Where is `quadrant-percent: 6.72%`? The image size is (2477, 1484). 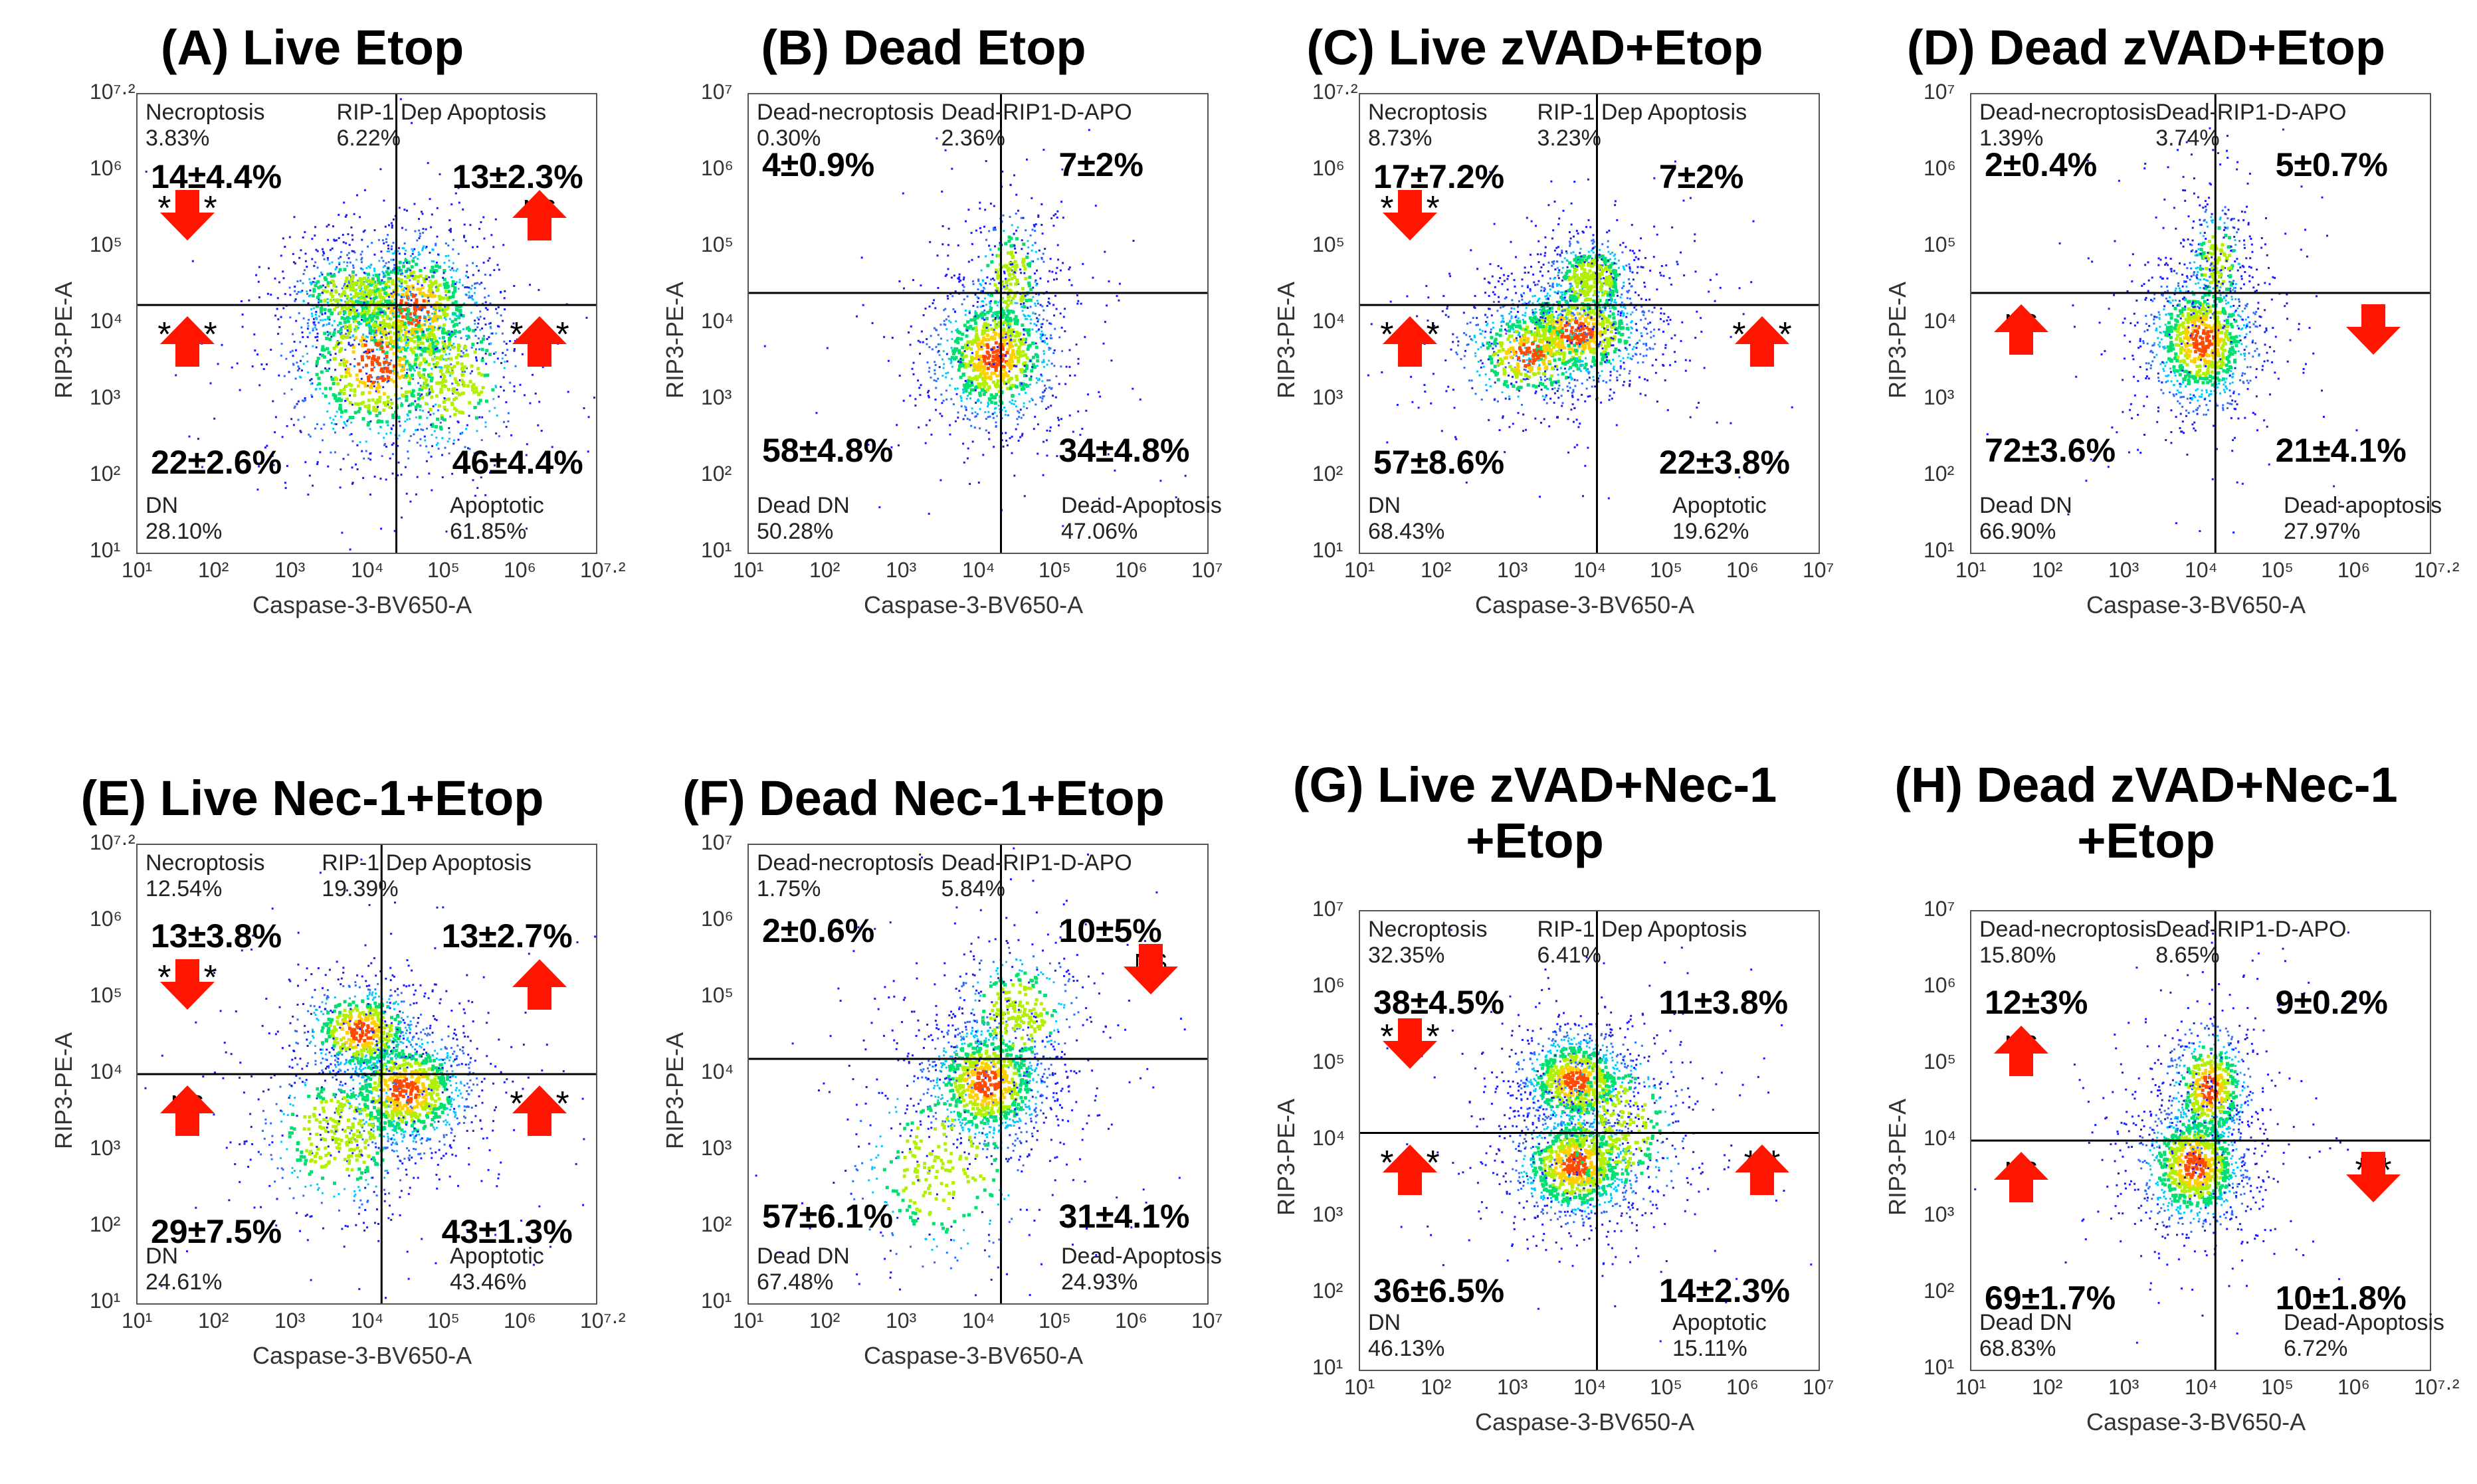 quadrant-percent: 6.72% is located at coordinates (2316, 1349).